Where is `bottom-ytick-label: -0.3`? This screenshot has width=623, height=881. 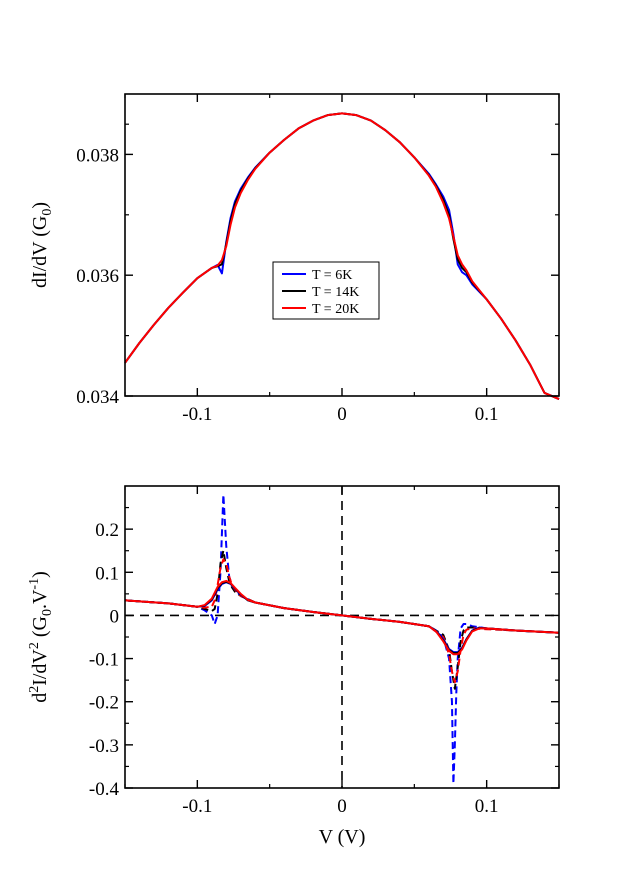 bottom-ytick-label: -0.3 is located at coordinates (104, 746).